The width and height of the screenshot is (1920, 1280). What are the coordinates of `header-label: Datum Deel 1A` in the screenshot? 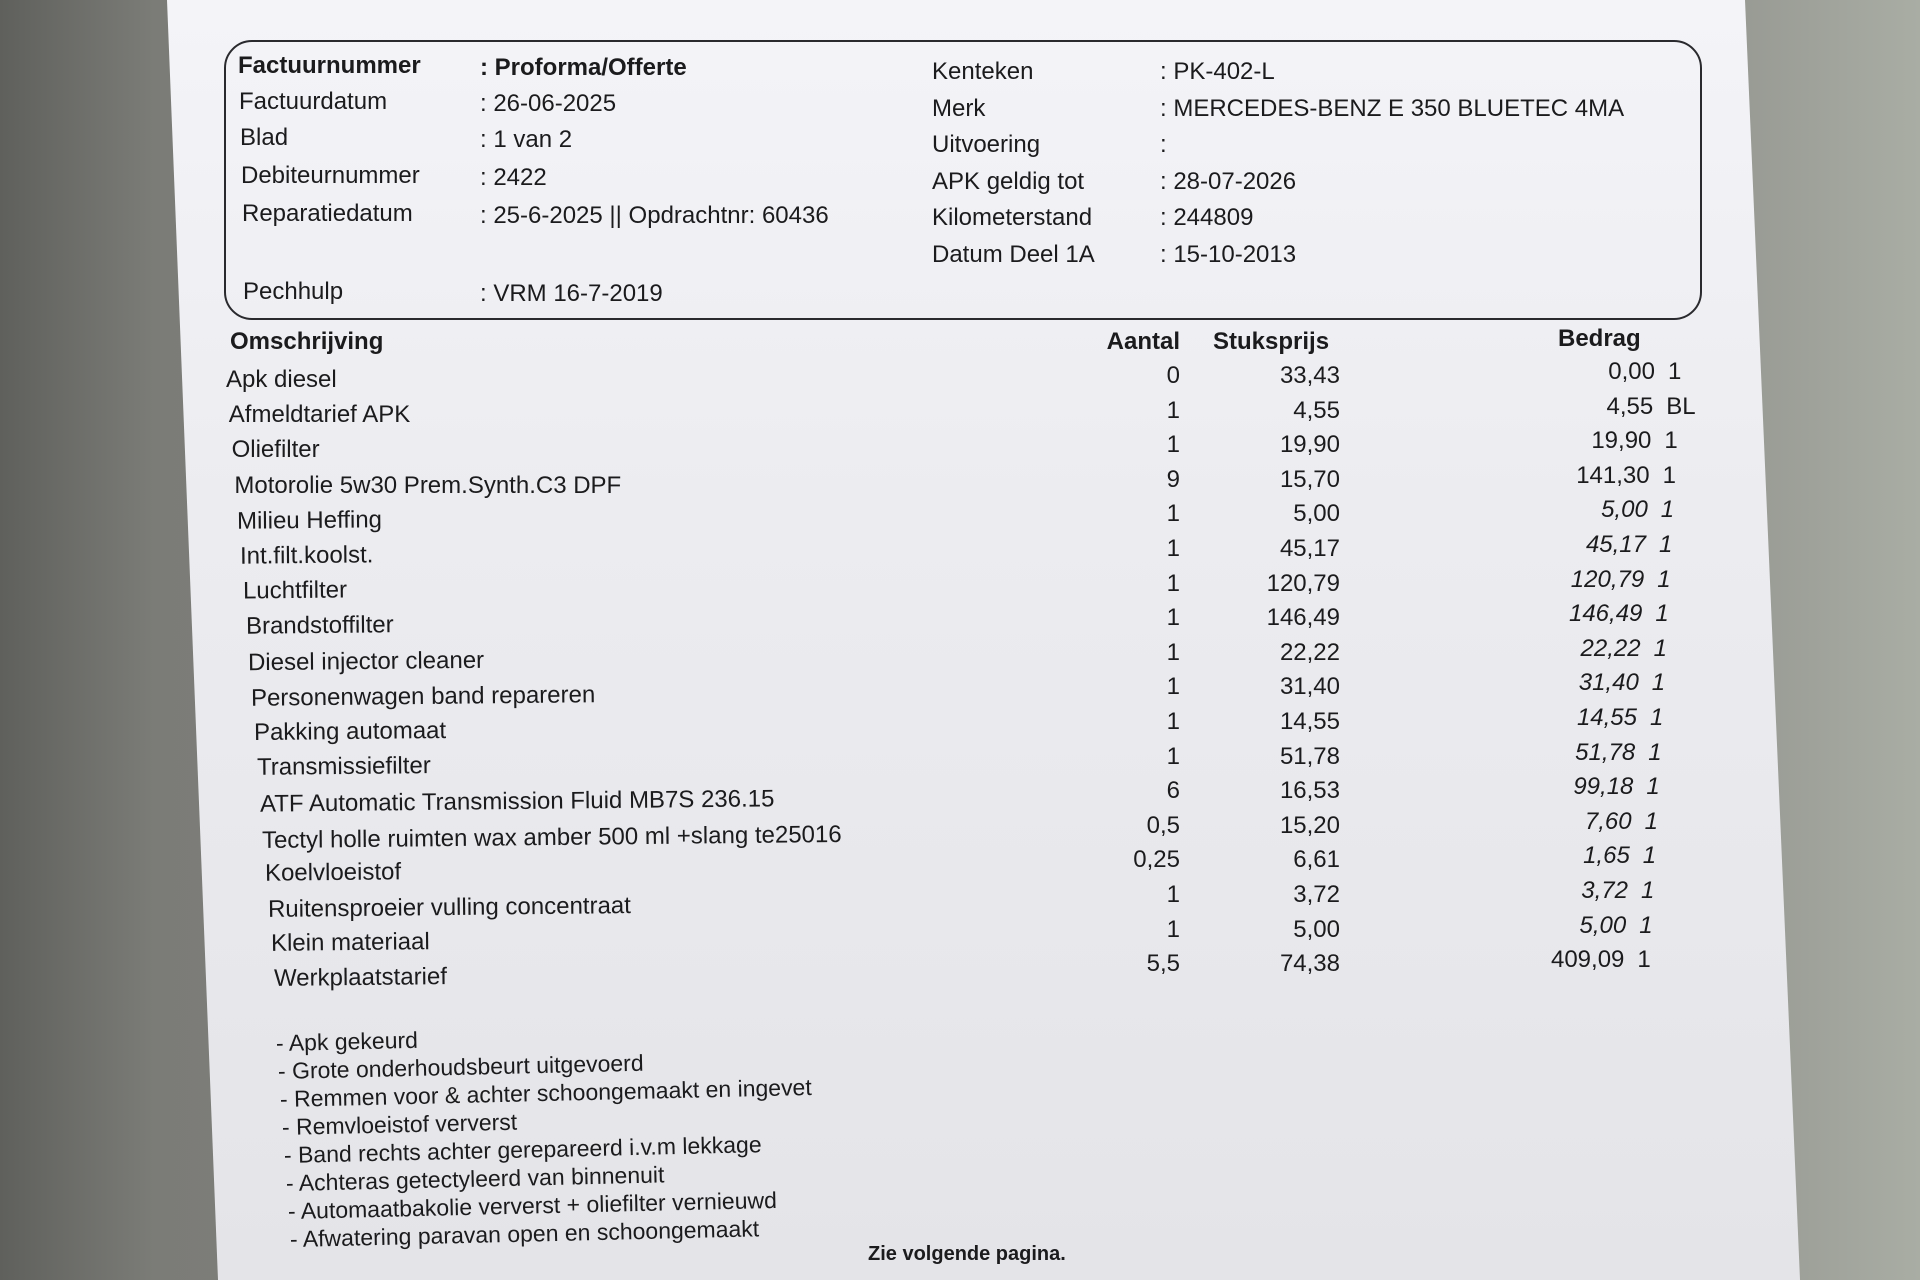 It's located at (1013, 254).